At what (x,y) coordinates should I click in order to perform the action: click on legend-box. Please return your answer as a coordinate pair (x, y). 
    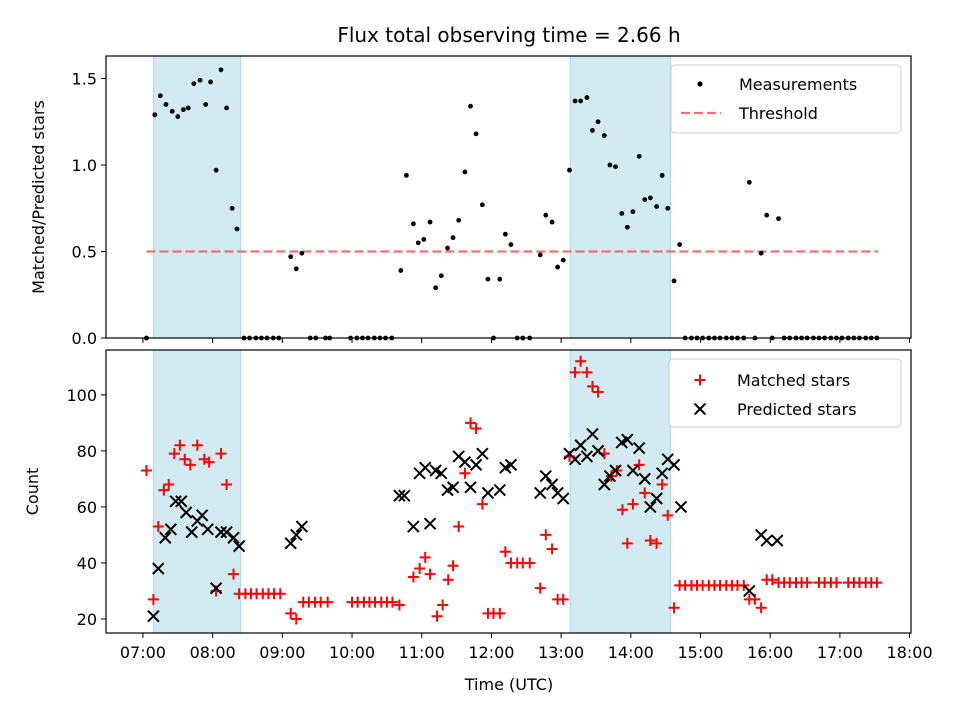
    Looking at the image, I should click on (786, 99).